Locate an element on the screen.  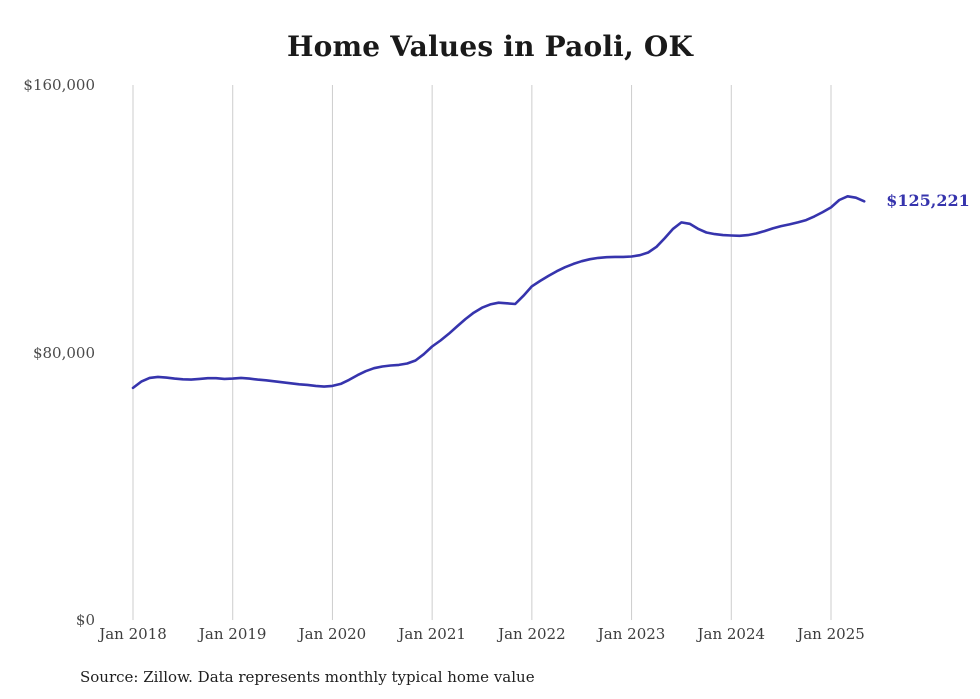
x-tick-label: Jan 2024 is located at coordinates (731, 634).